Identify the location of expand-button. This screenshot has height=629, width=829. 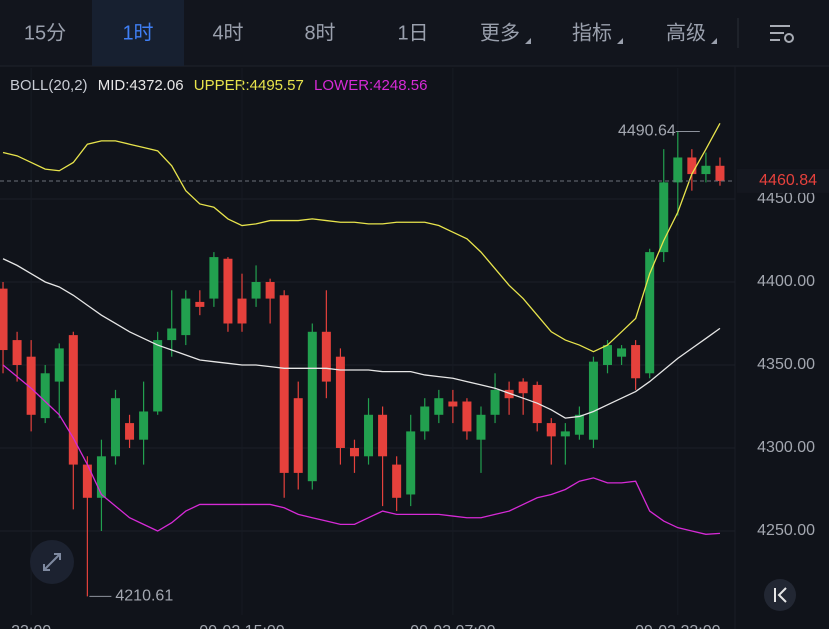
(52, 562).